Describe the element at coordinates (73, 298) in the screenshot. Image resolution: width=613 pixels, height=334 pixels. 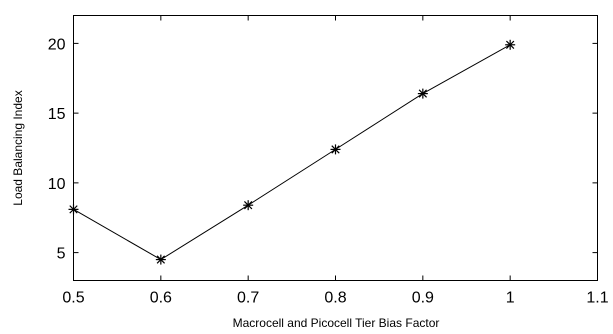
I see `x-tick-label: 0.5` at that location.